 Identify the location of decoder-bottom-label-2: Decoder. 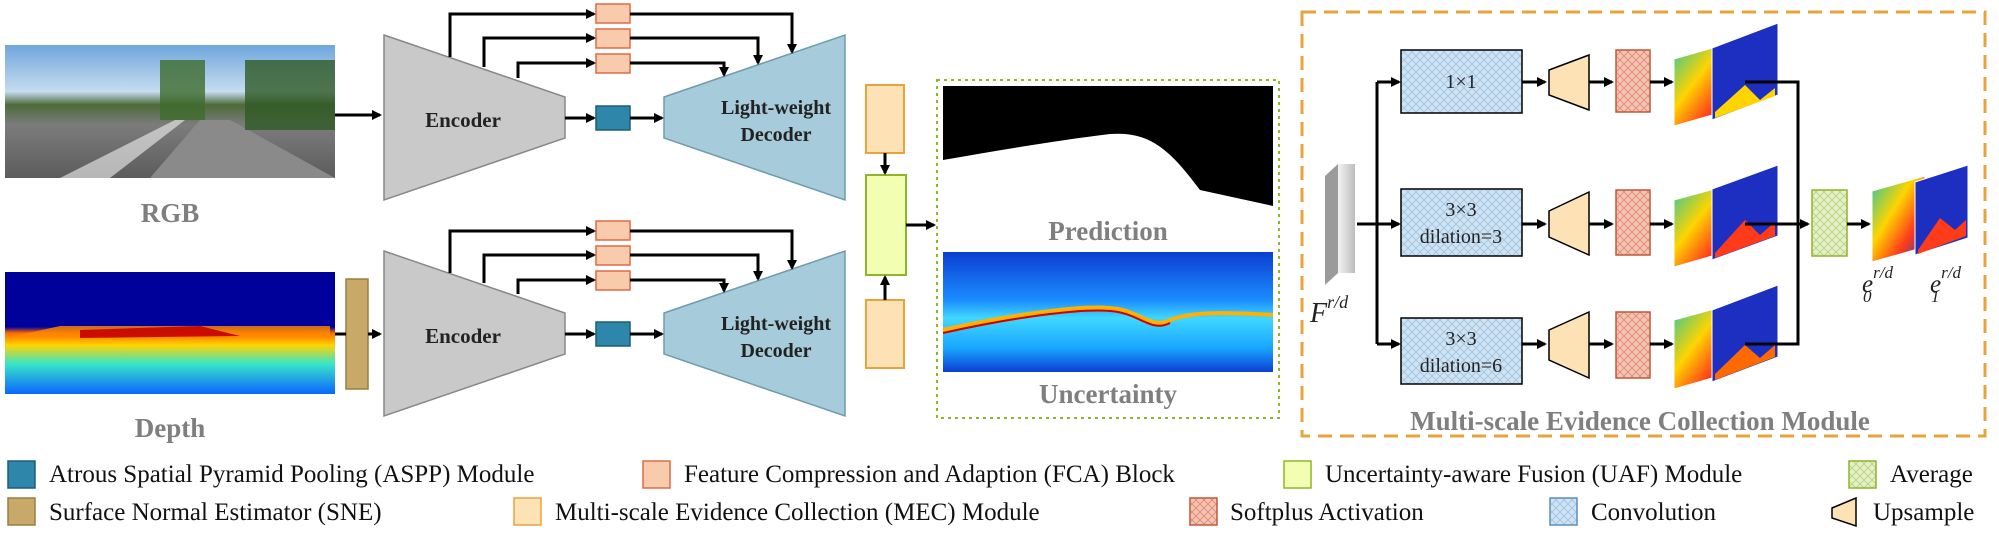
(775, 351).